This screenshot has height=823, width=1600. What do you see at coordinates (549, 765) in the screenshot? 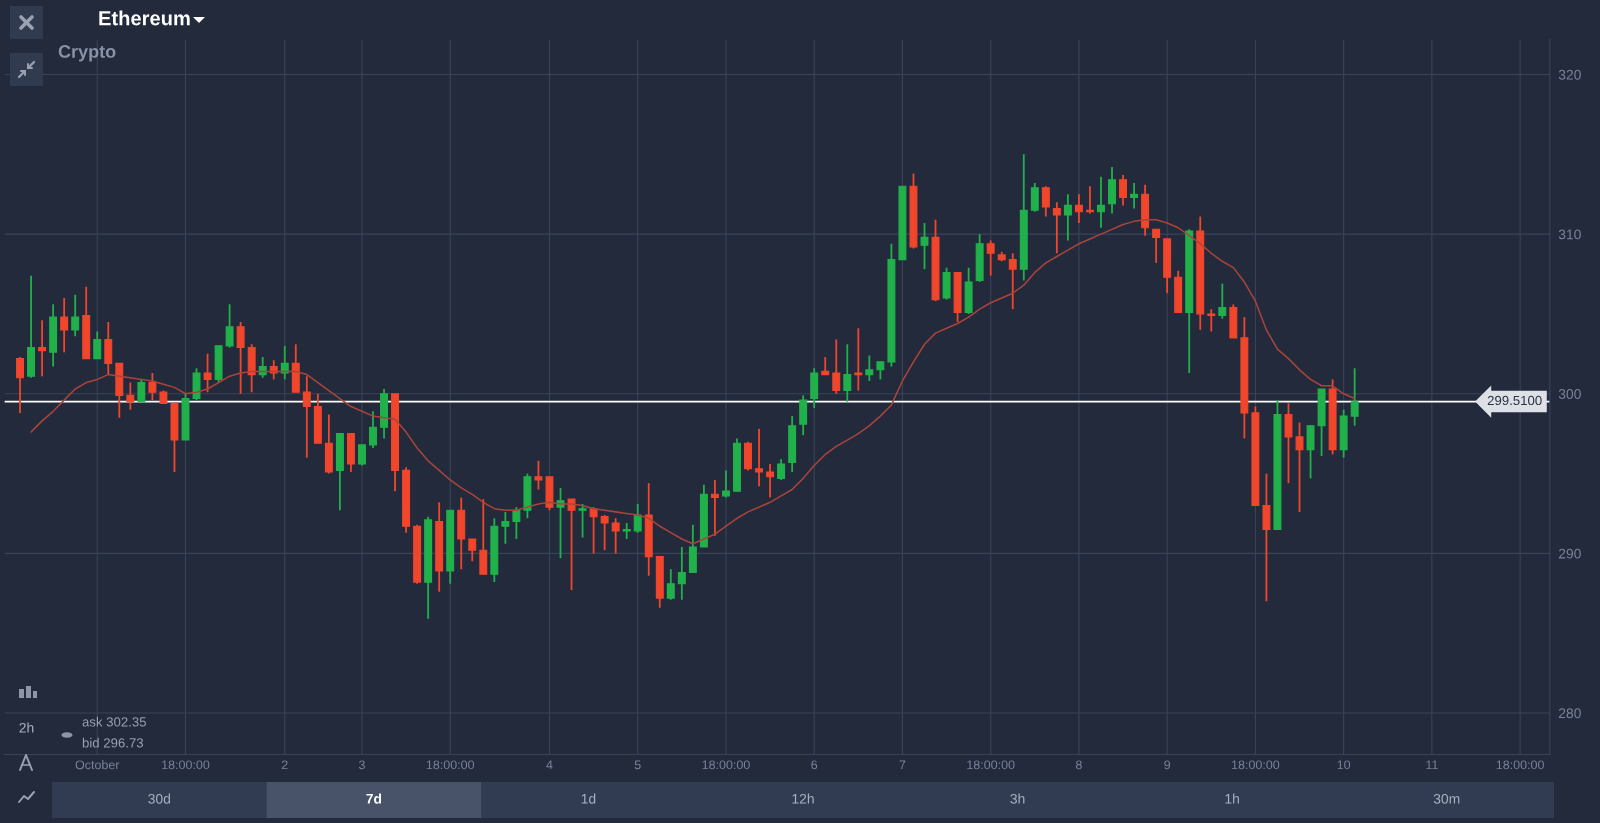
I see `x-tick-label: 4` at bounding box center [549, 765].